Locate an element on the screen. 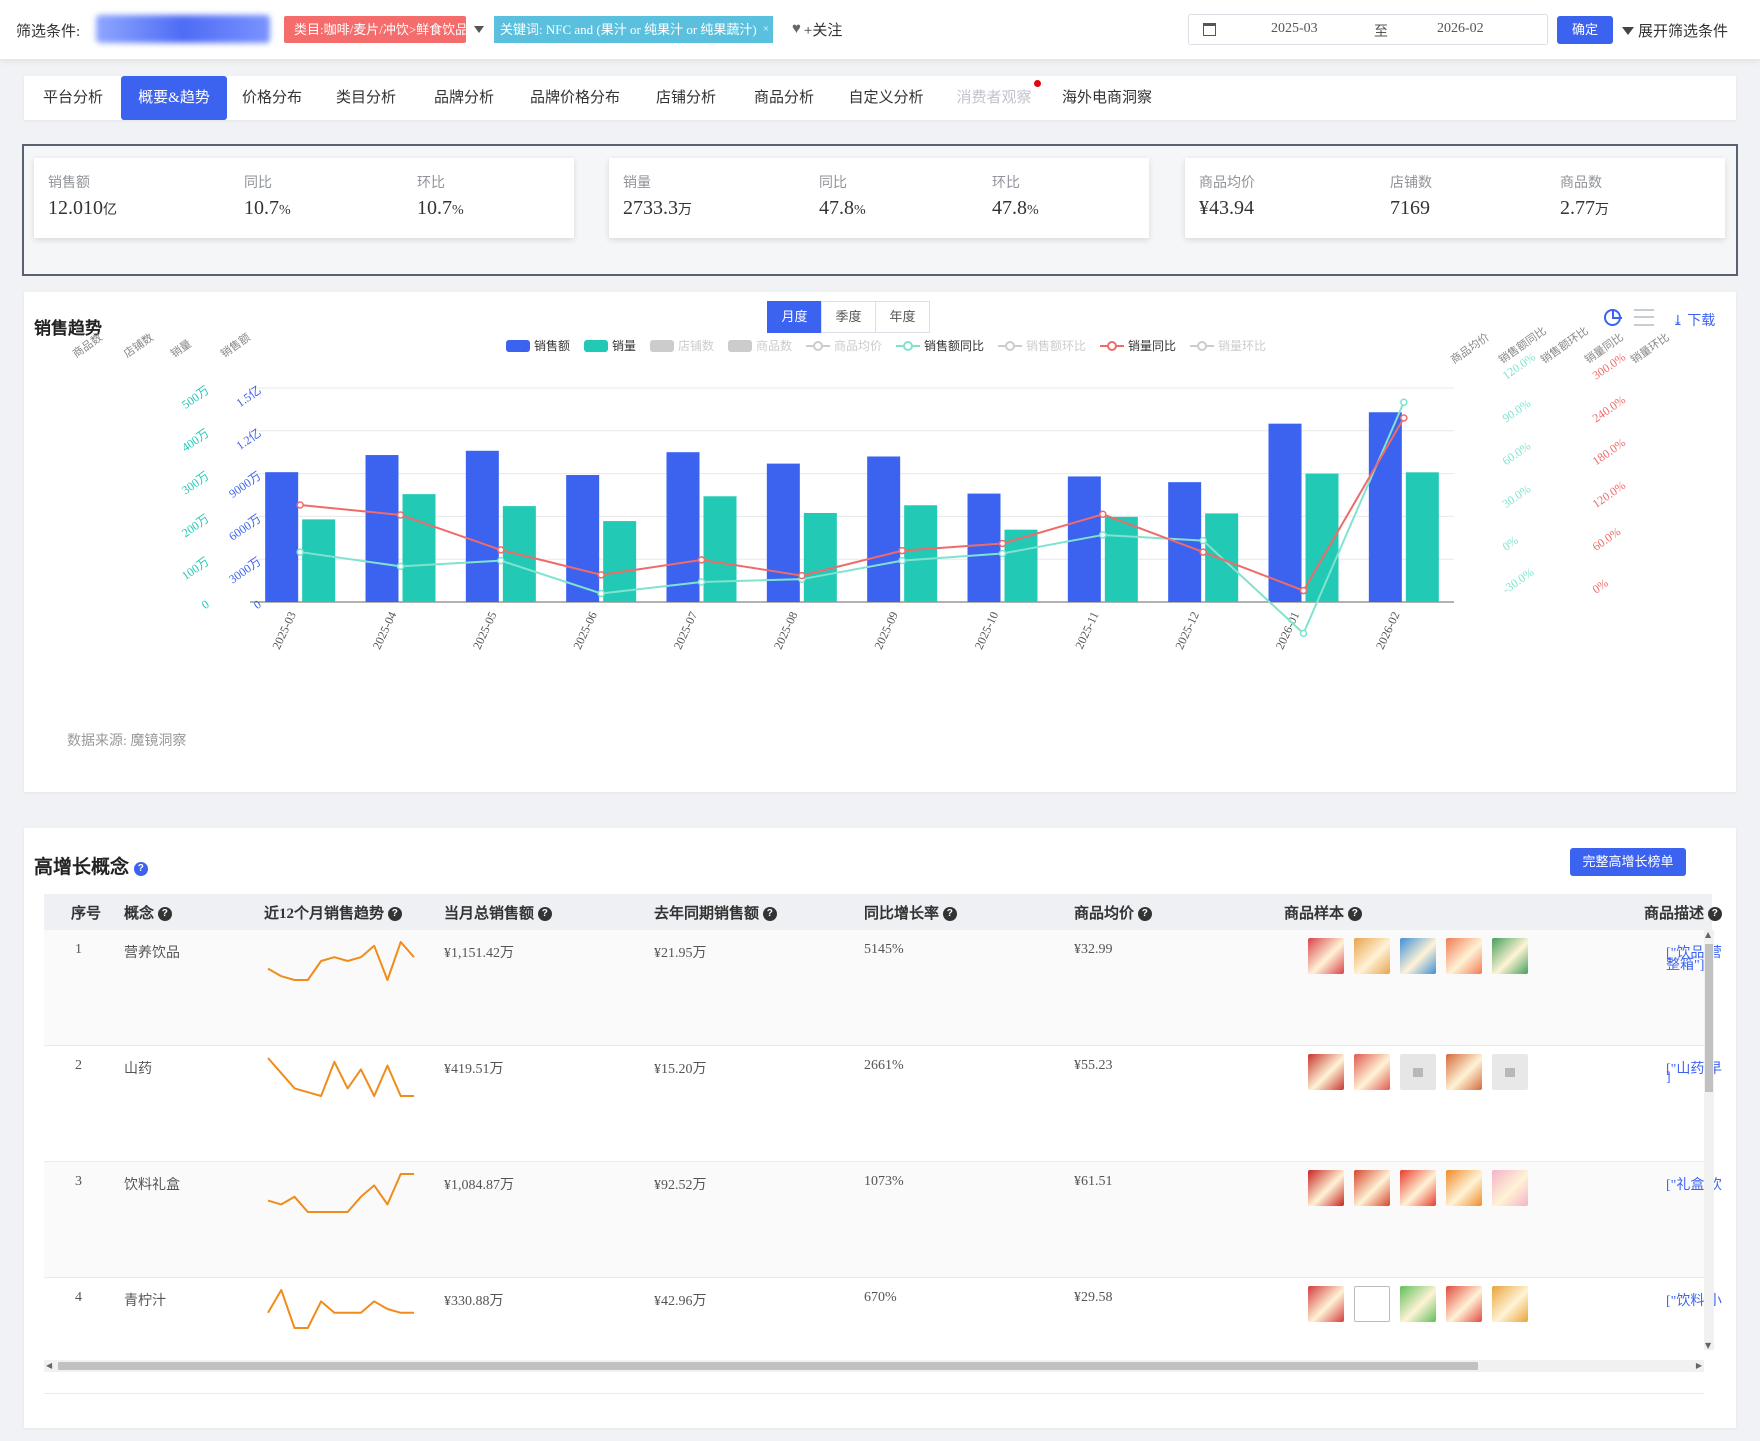  pie-chart-icon is located at coordinates (1613, 317).